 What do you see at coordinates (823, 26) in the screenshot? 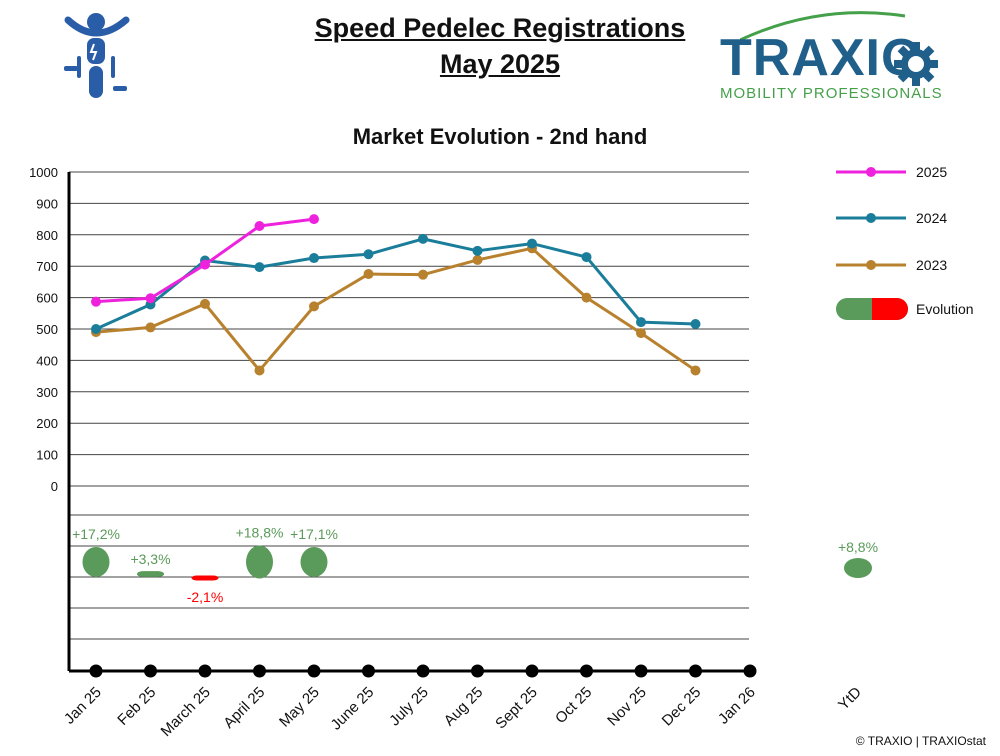
I see `logo-swoosh` at bounding box center [823, 26].